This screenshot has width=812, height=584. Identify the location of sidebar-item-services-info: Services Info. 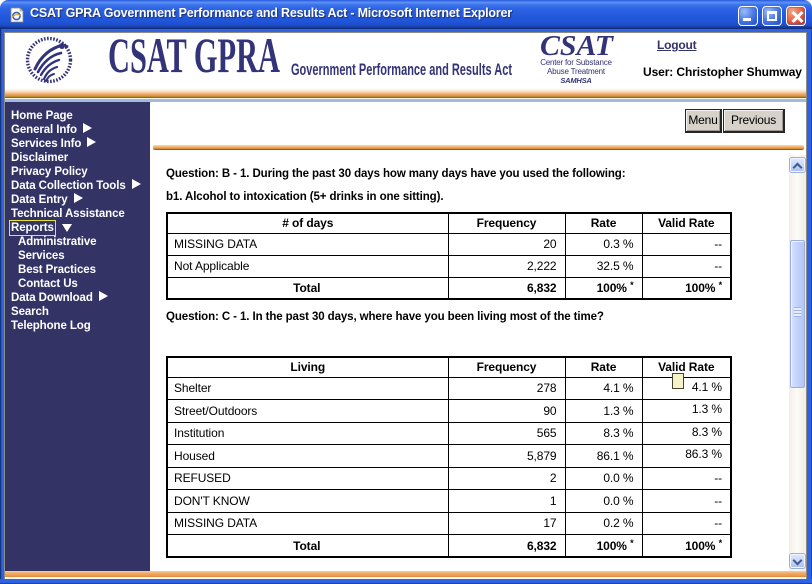
(77, 143).